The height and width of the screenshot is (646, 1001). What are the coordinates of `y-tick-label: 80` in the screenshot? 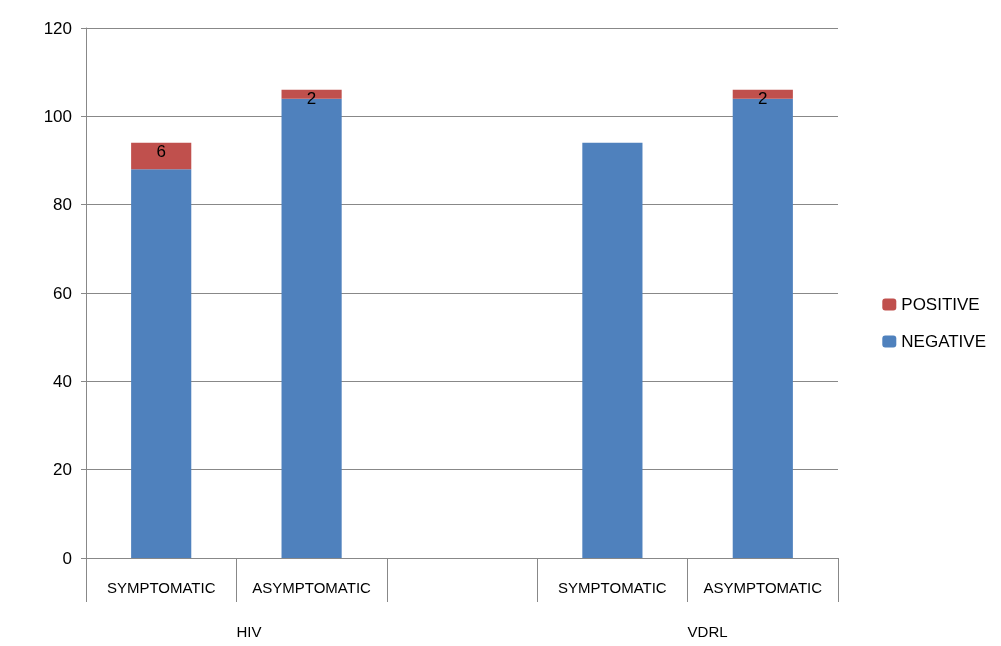 It's located at (62, 205).